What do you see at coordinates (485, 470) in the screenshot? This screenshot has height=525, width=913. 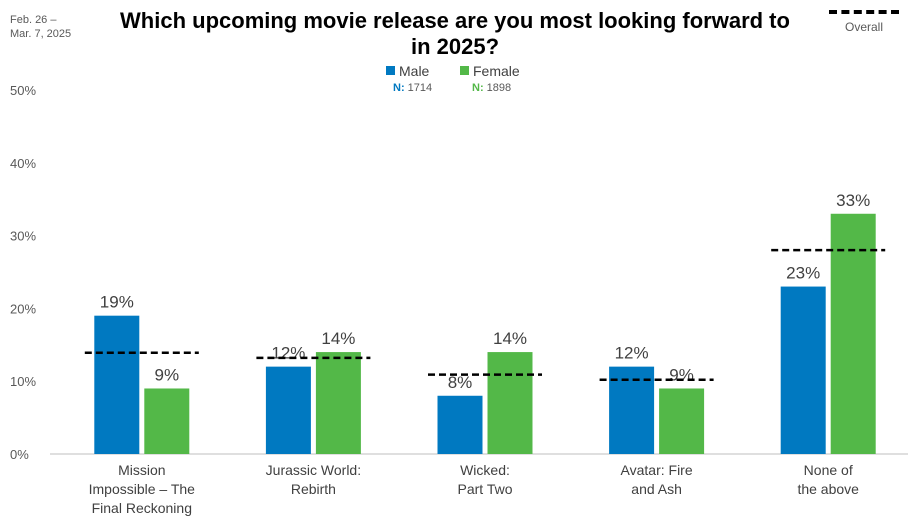 I see `x-tick-label: Wicked:` at bounding box center [485, 470].